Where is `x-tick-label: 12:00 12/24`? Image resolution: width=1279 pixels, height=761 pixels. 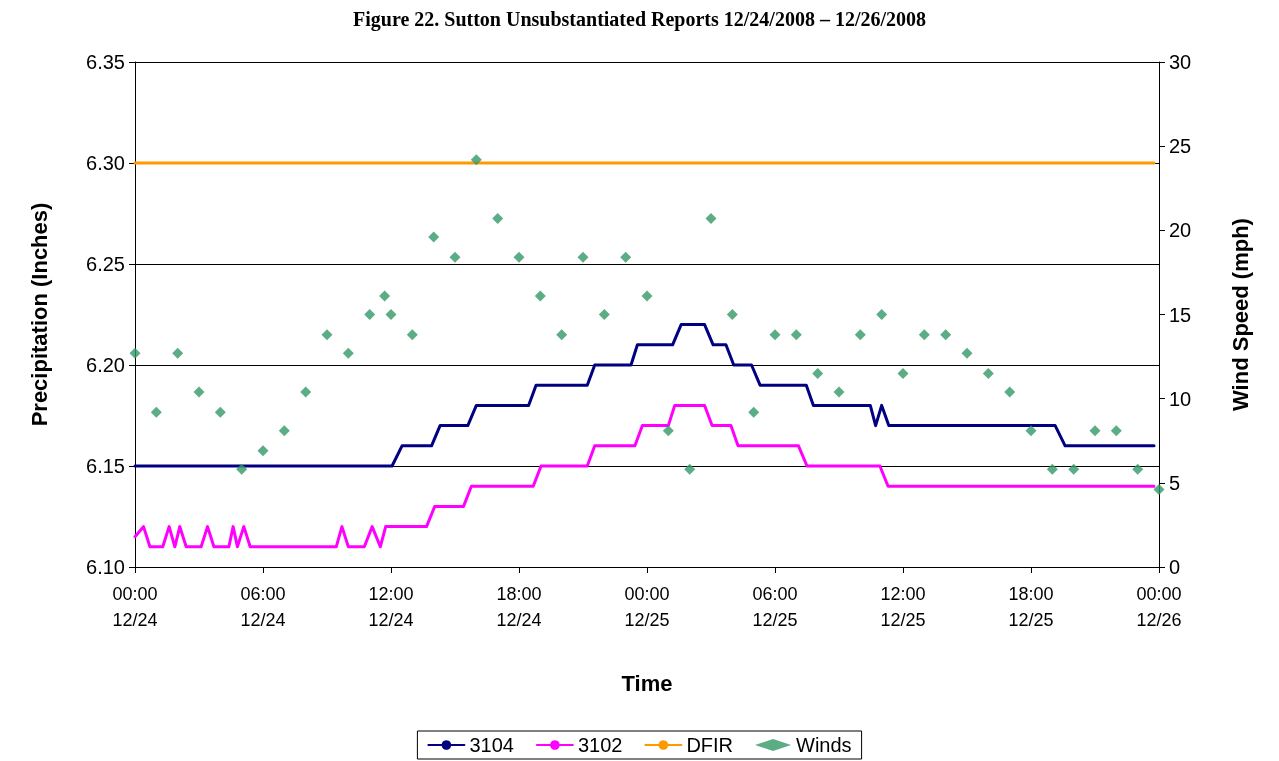 x-tick-label: 12:00 12/24 is located at coordinates (391, 607).